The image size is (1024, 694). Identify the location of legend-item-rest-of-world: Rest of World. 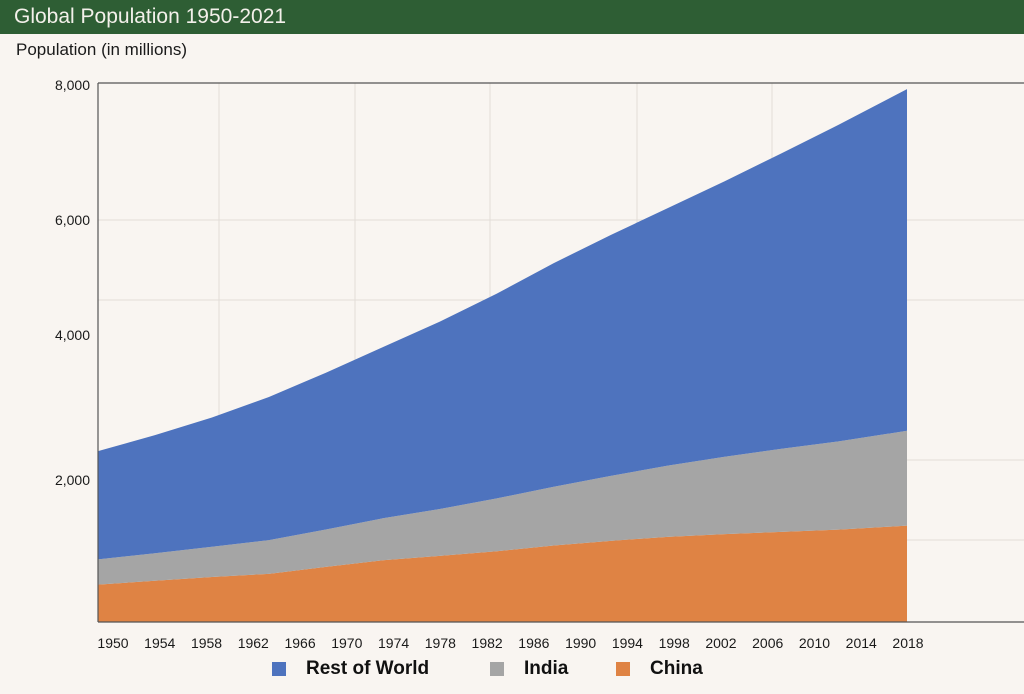
(350, 669).